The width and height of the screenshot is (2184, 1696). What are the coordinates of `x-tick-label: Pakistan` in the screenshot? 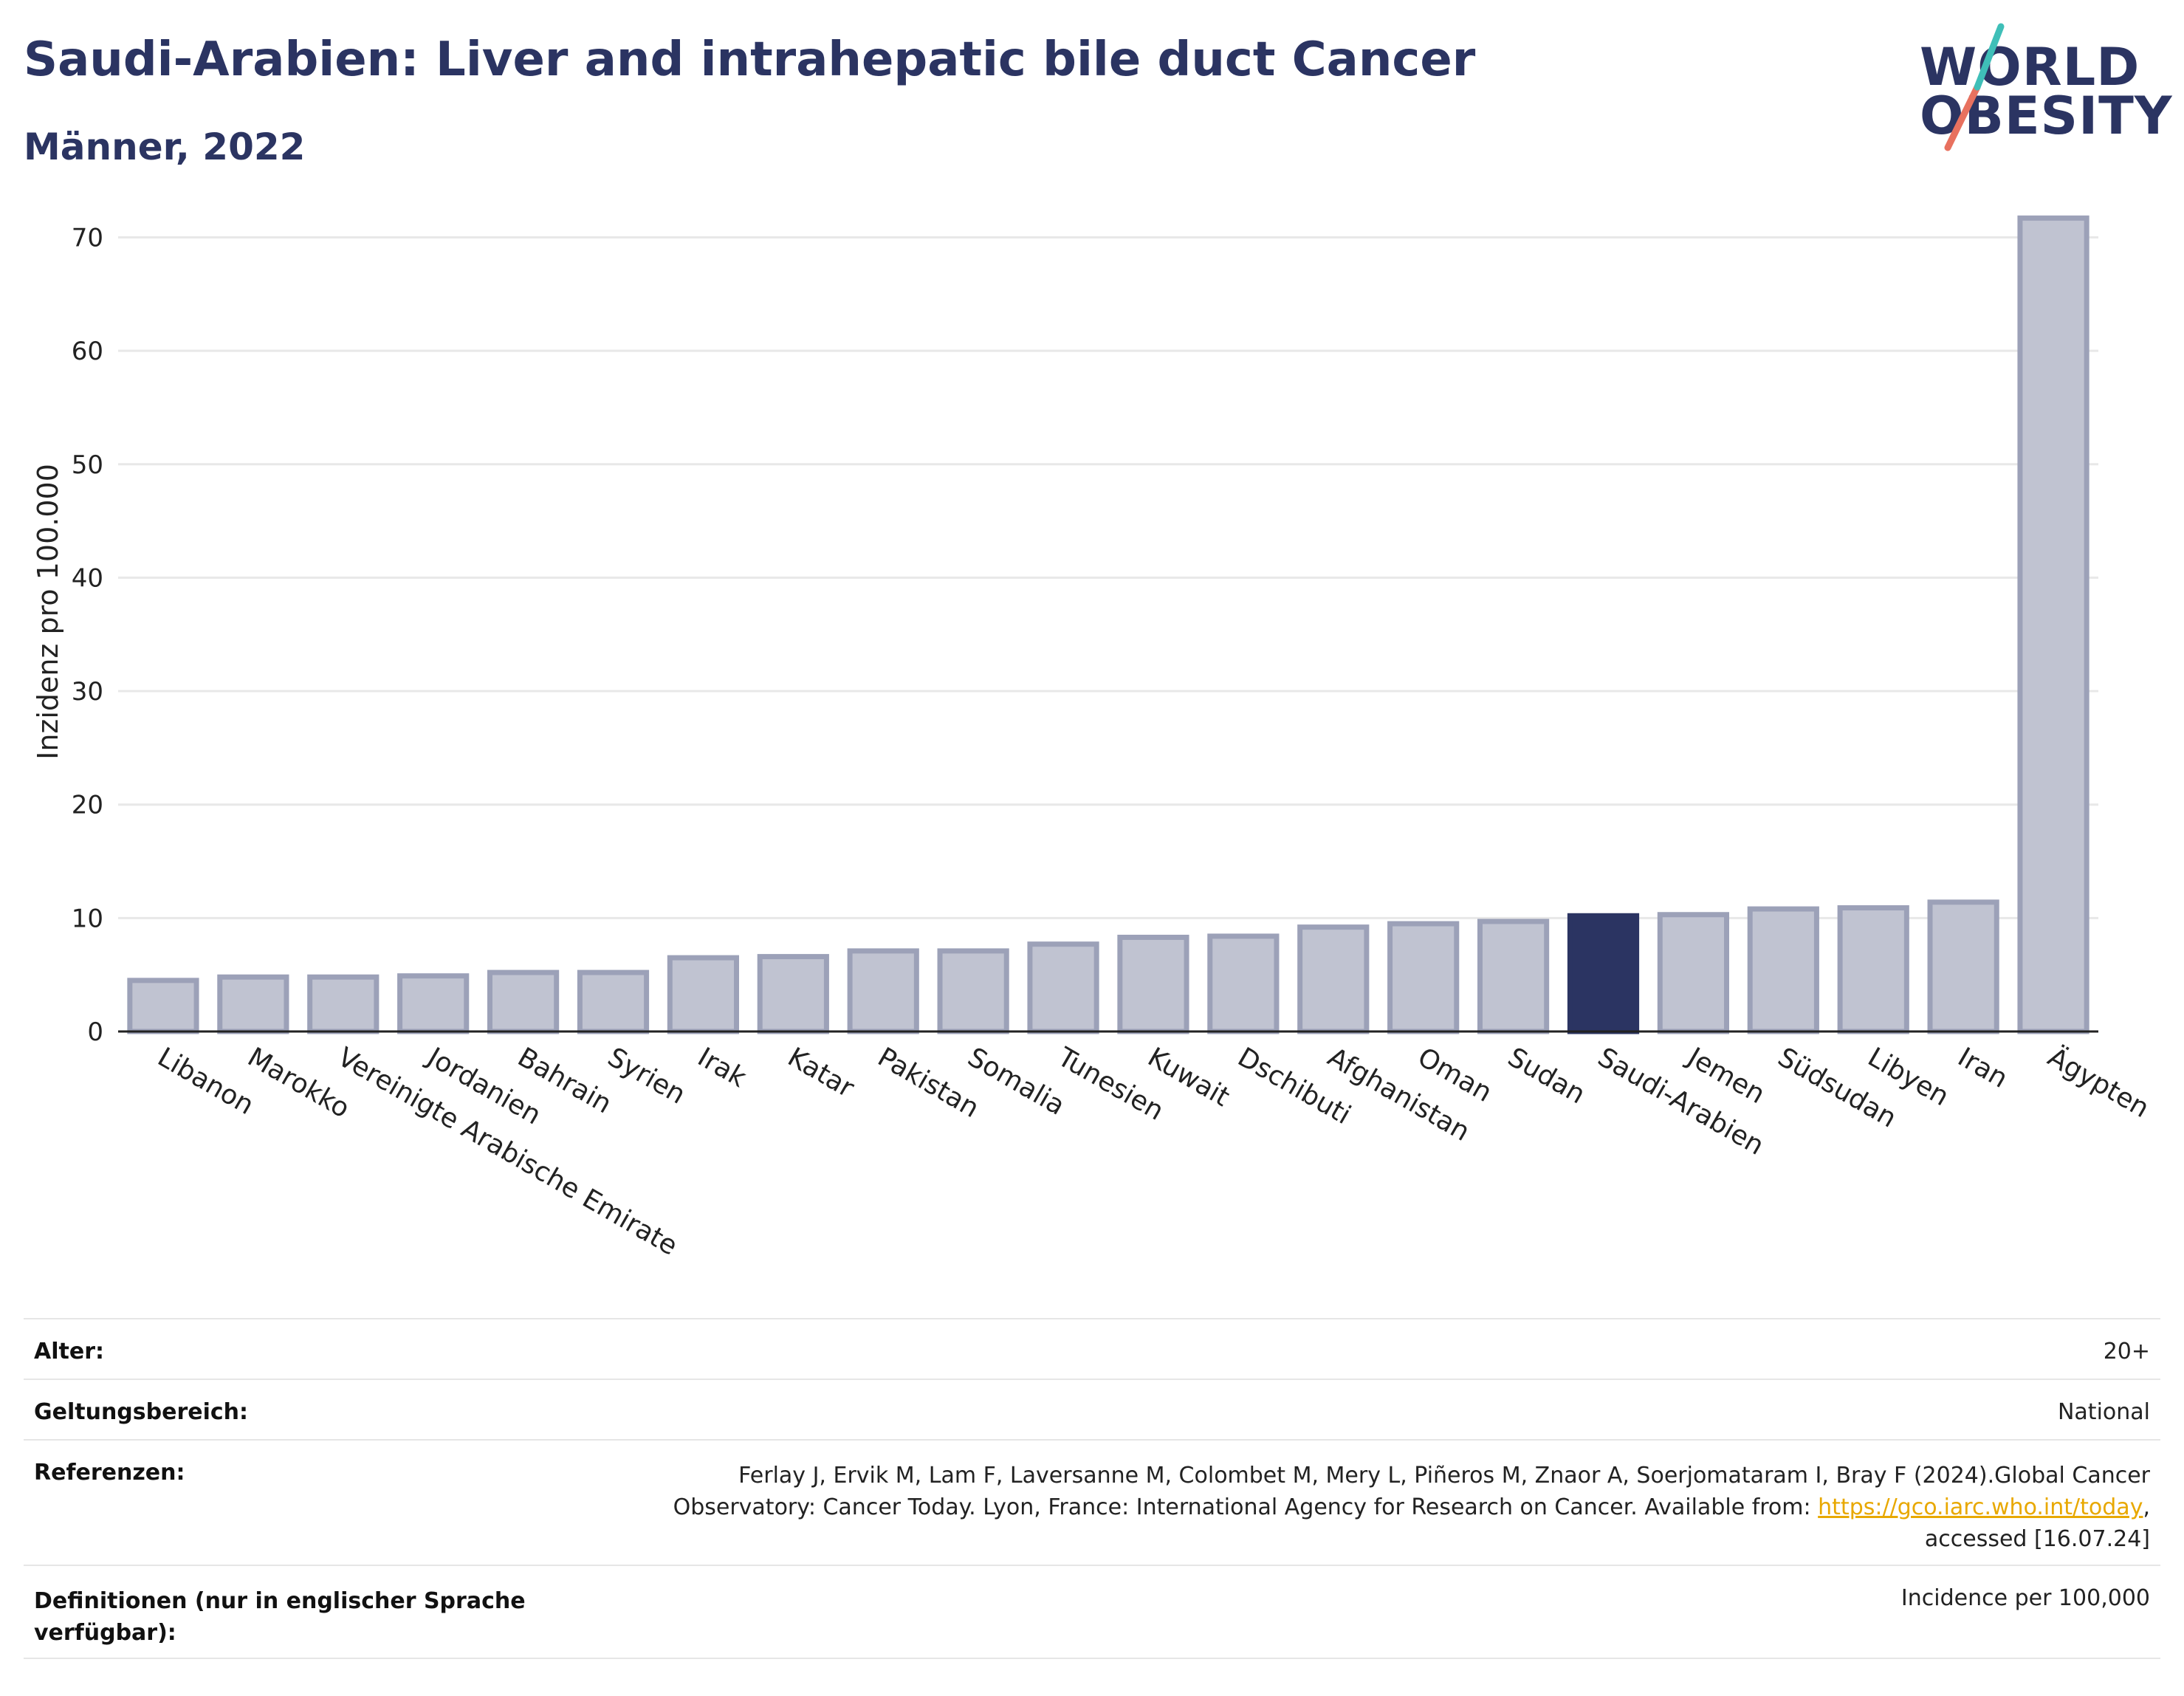 It's located at (929, 1083).